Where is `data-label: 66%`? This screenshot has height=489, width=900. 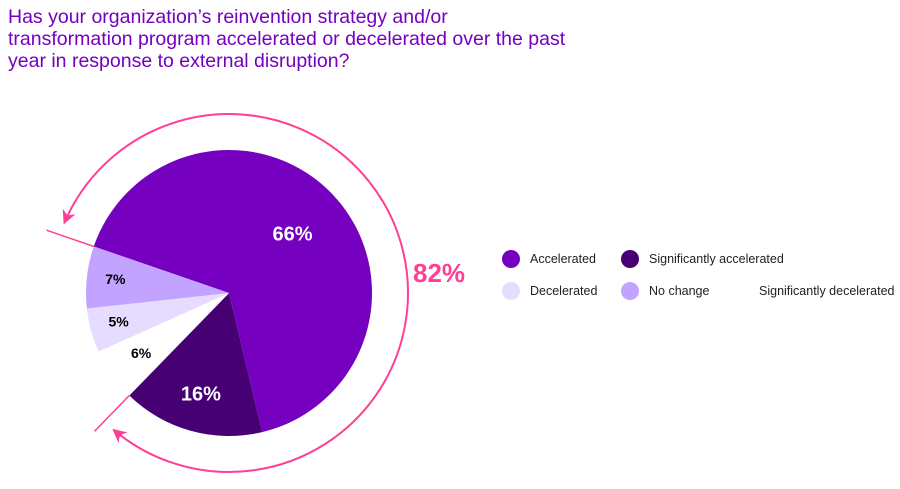
data-label: 66% is located at coordinates (293, 235).